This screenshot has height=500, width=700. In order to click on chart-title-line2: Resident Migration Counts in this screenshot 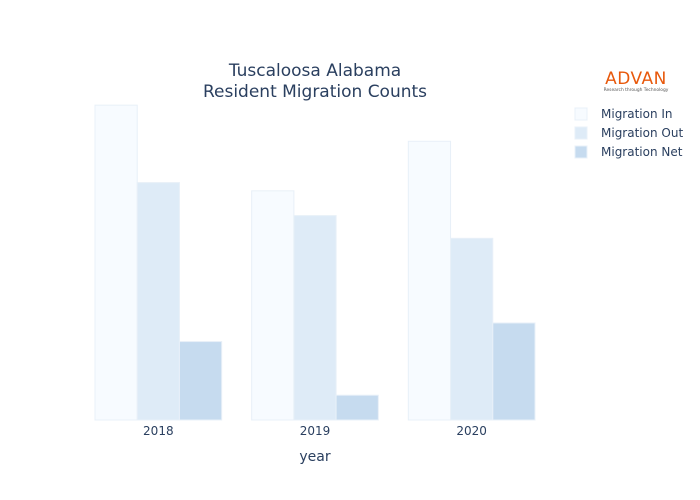, I will do `click(315, 92)`.